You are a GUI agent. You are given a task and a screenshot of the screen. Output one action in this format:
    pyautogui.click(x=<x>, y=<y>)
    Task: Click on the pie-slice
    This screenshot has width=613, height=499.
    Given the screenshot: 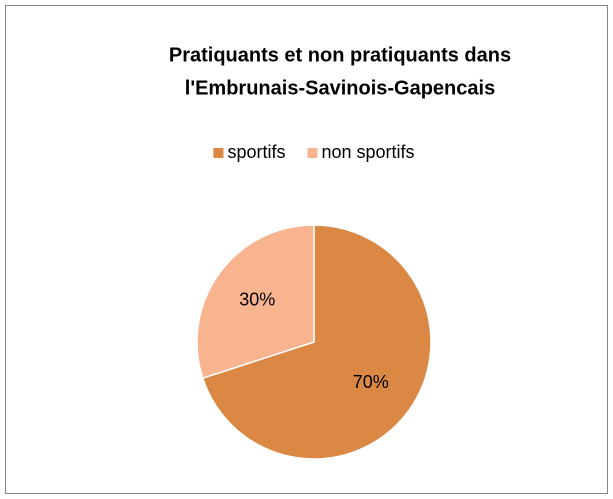 What is the action you would take?
    pyautogui.click(x=255, y=302)
    